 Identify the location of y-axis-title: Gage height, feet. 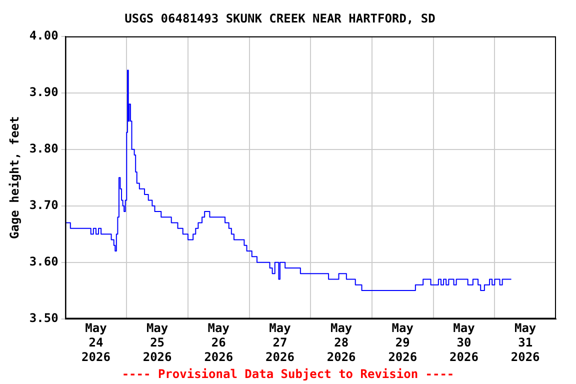
(14, 178).